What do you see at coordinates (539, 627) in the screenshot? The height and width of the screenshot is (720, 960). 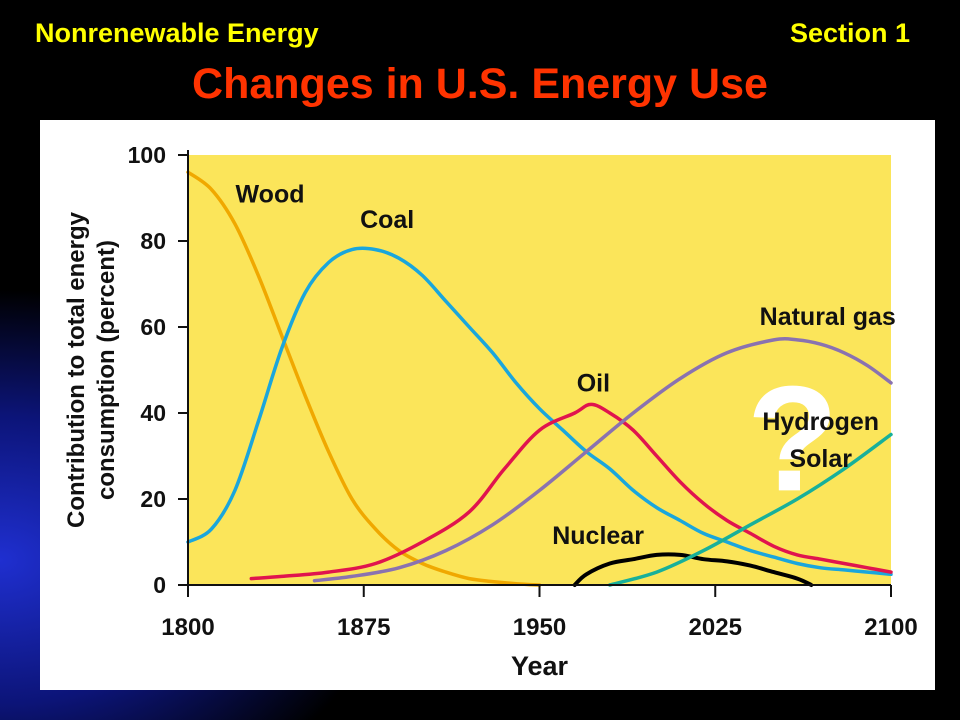 I see `x-tick-label: 1950` at bounding box center [539, 627].